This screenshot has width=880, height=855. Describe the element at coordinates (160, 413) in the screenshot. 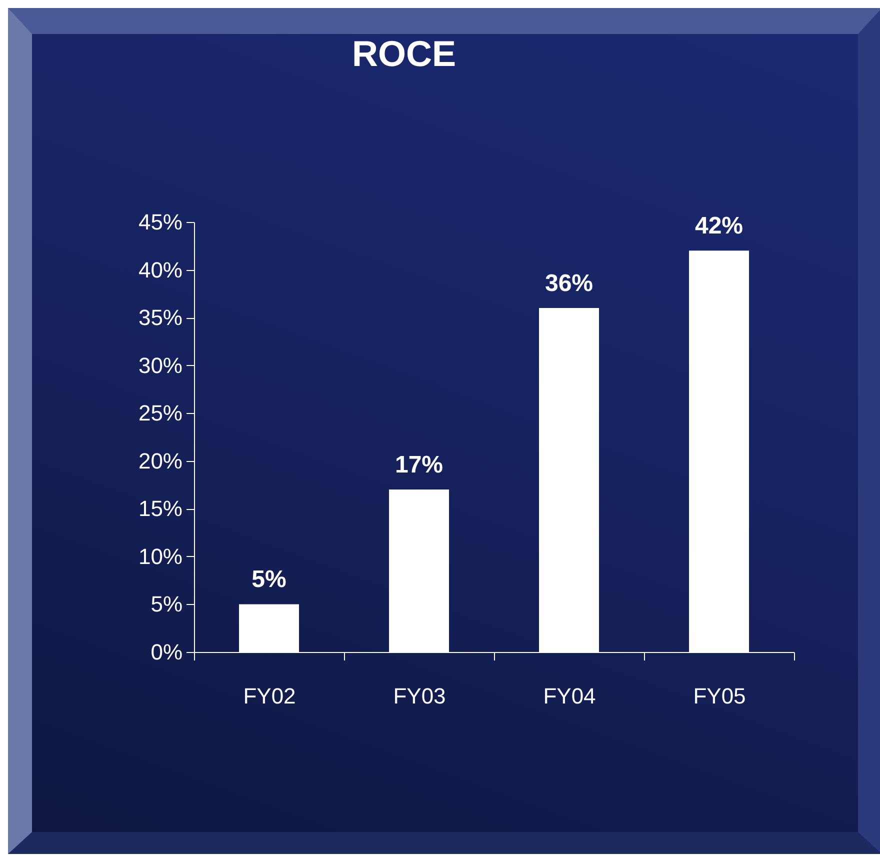

I see `y-tick-label: 25%` at that location.